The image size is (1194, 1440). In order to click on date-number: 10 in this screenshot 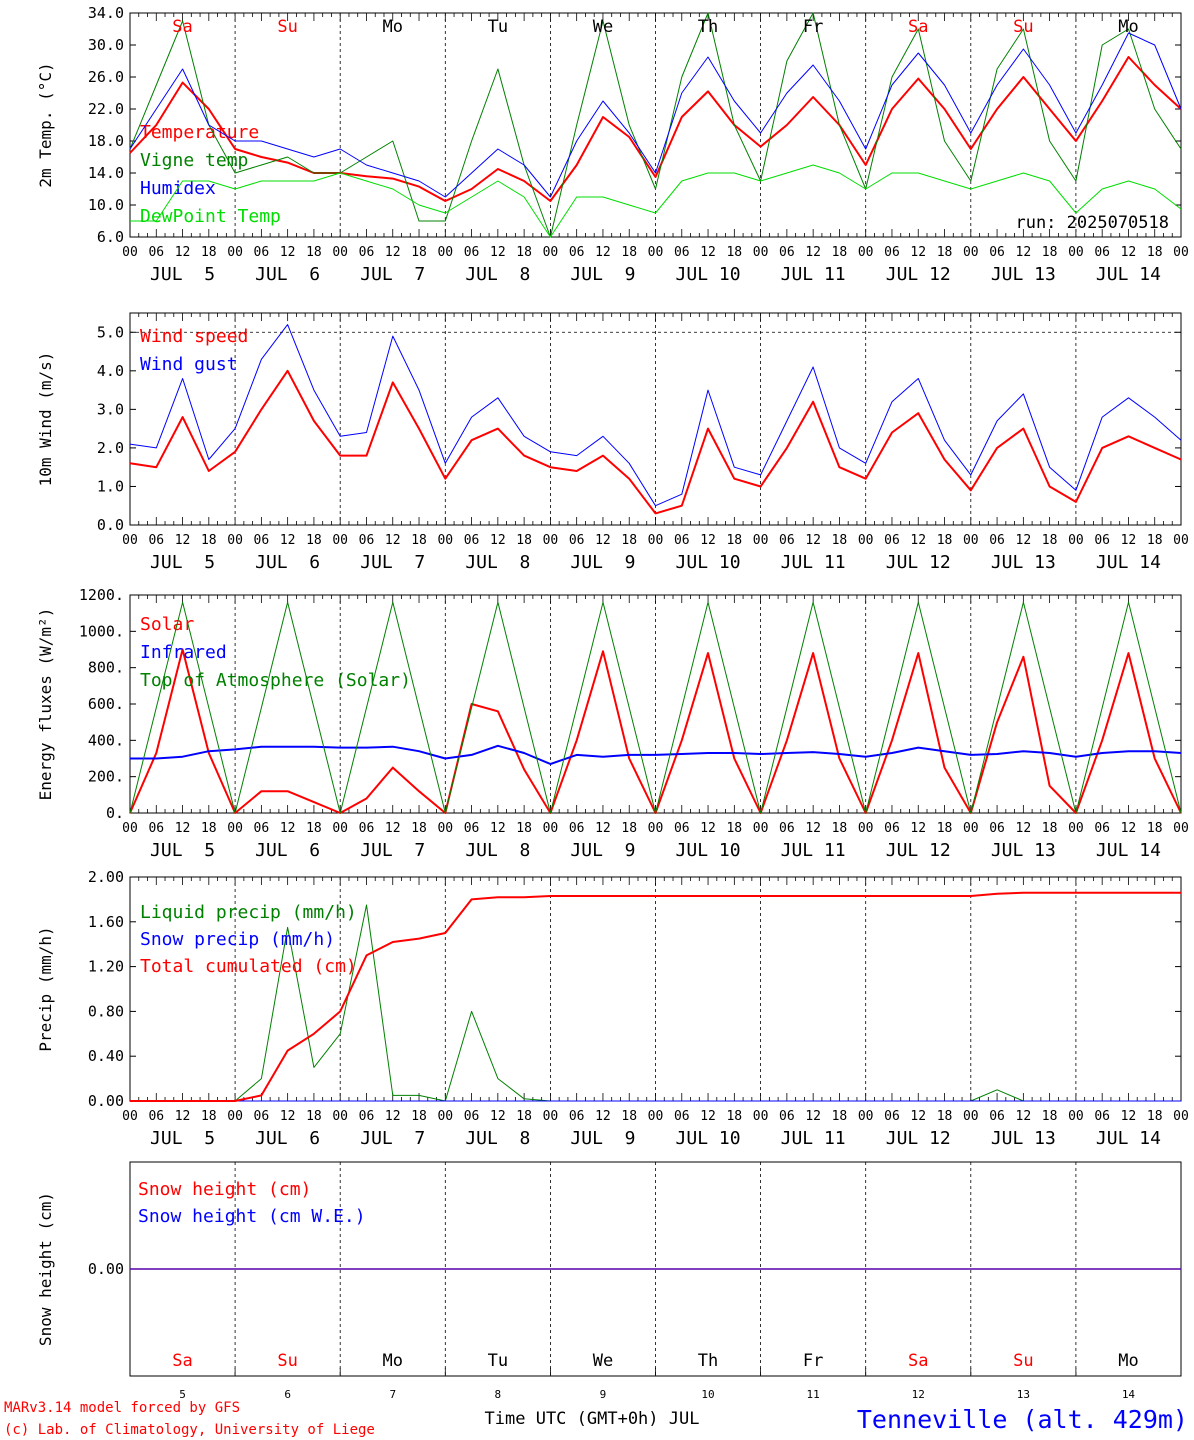, I will do `click(707, 1394)`.